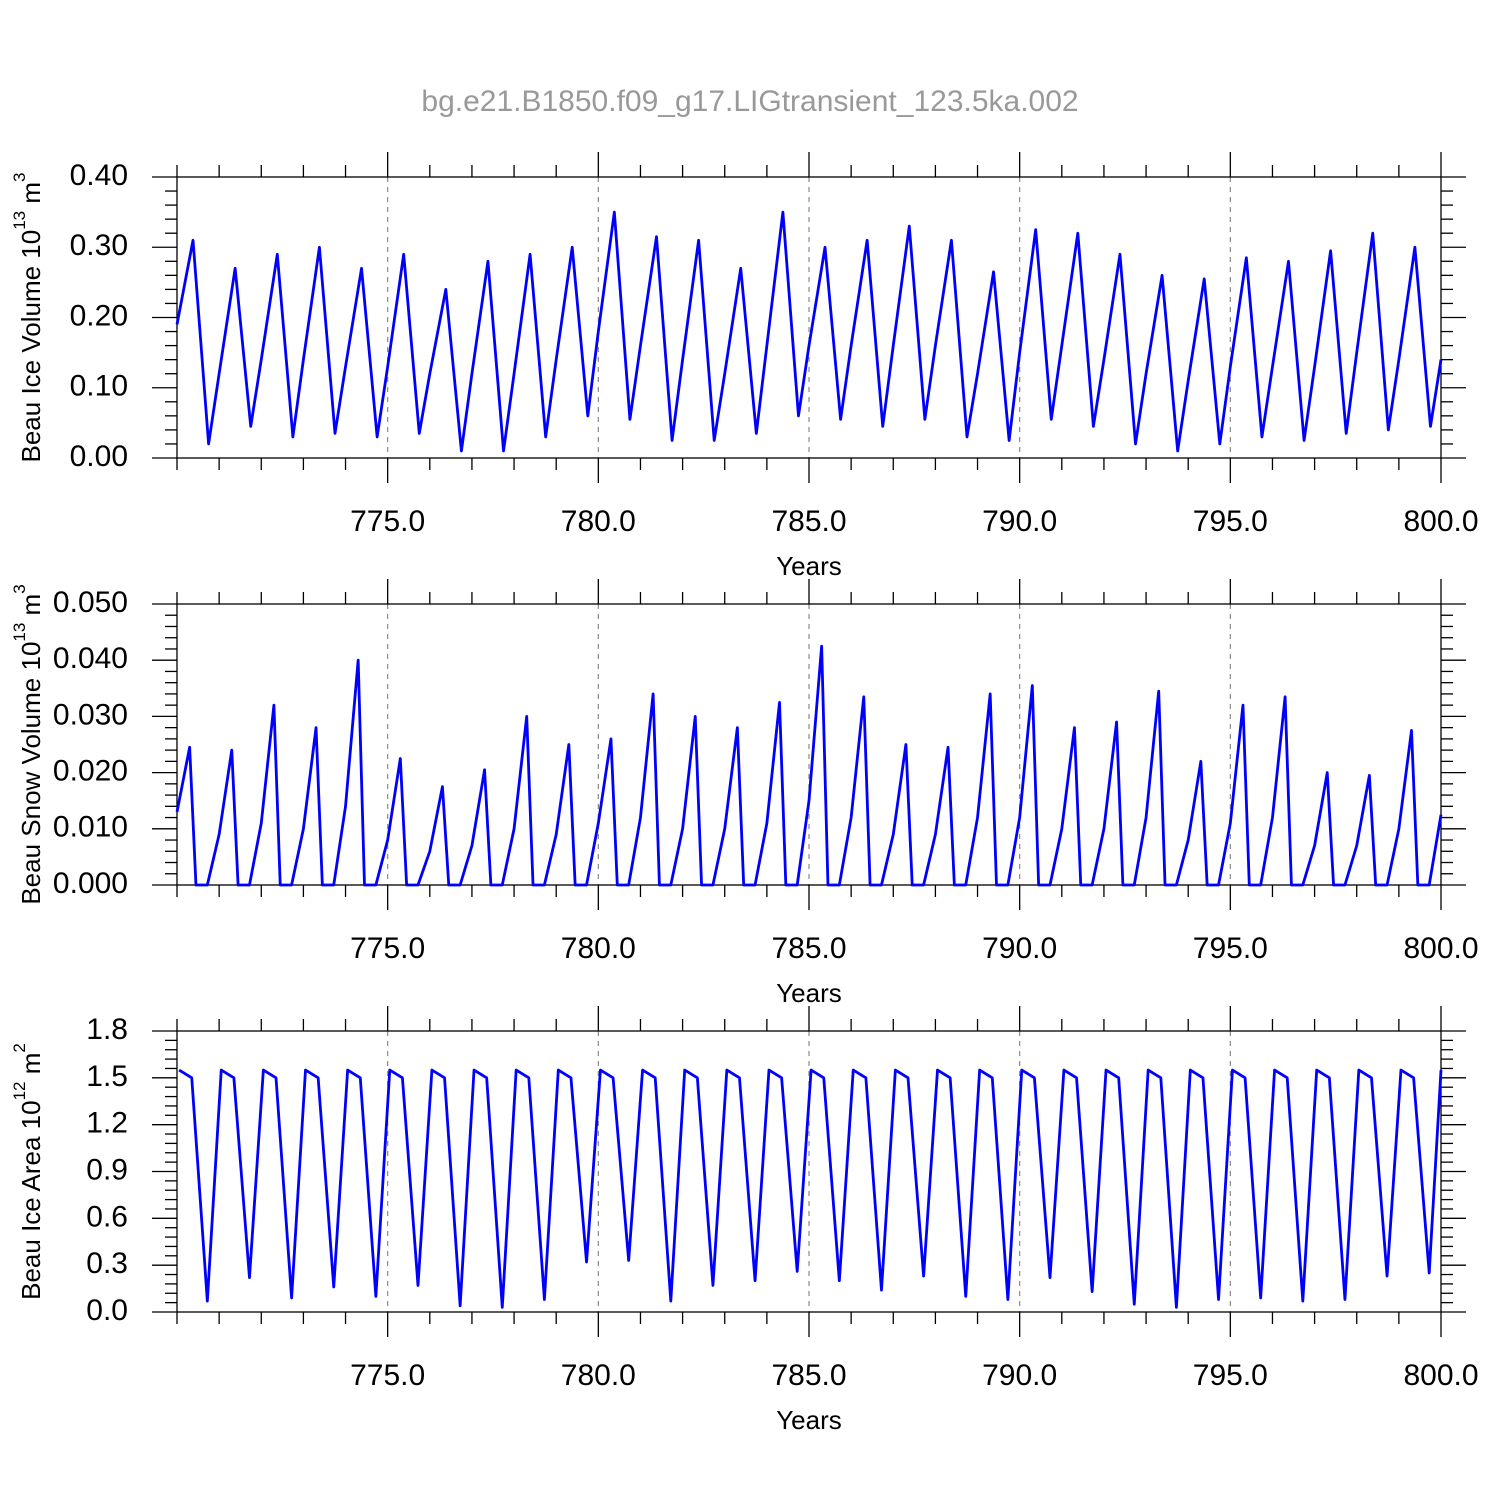  What do you see at coordinates (90, 602) in the screenshot?
I see `y-tick-label: 0.050` at bounding box center [90, 602].